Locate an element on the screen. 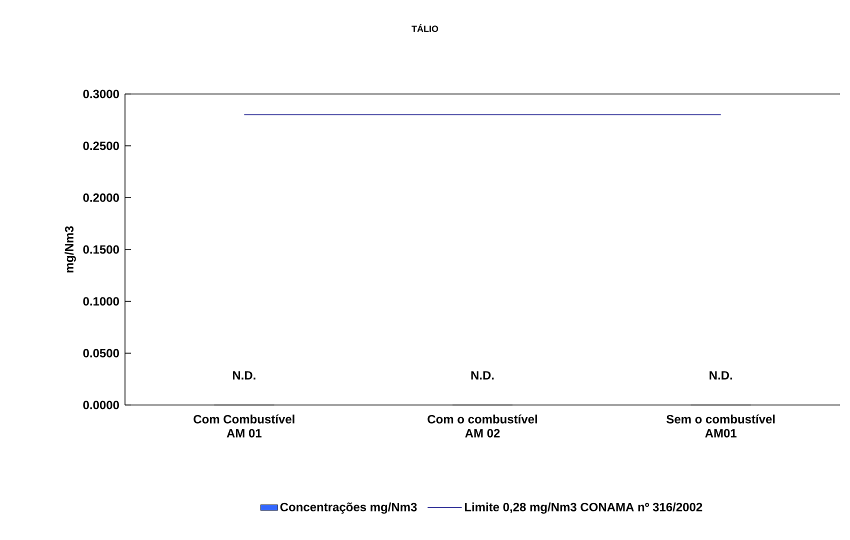  y-tick-label: 0.0000 is located at coordinates (101, 405).